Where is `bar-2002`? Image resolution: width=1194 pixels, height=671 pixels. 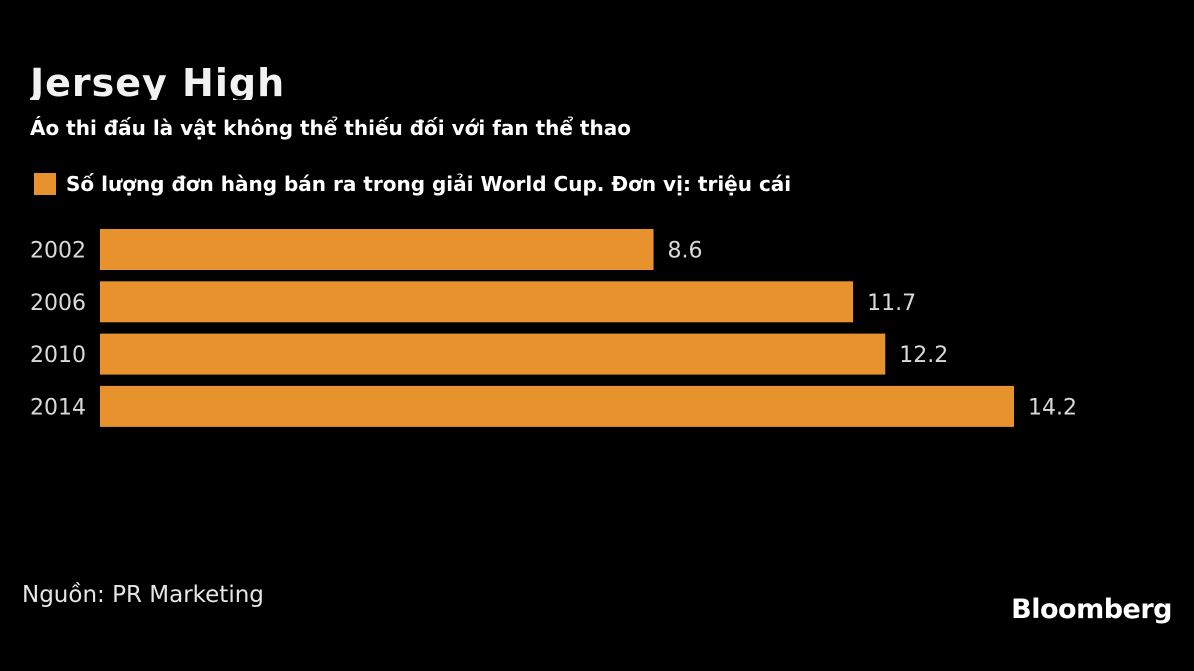
bar-2002 is located at coordinates (377, 249).